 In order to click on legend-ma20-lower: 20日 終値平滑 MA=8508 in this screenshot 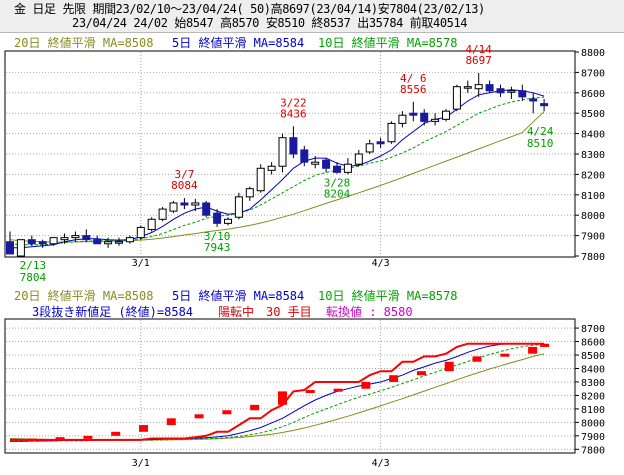, I will do `click(83, 295)`.